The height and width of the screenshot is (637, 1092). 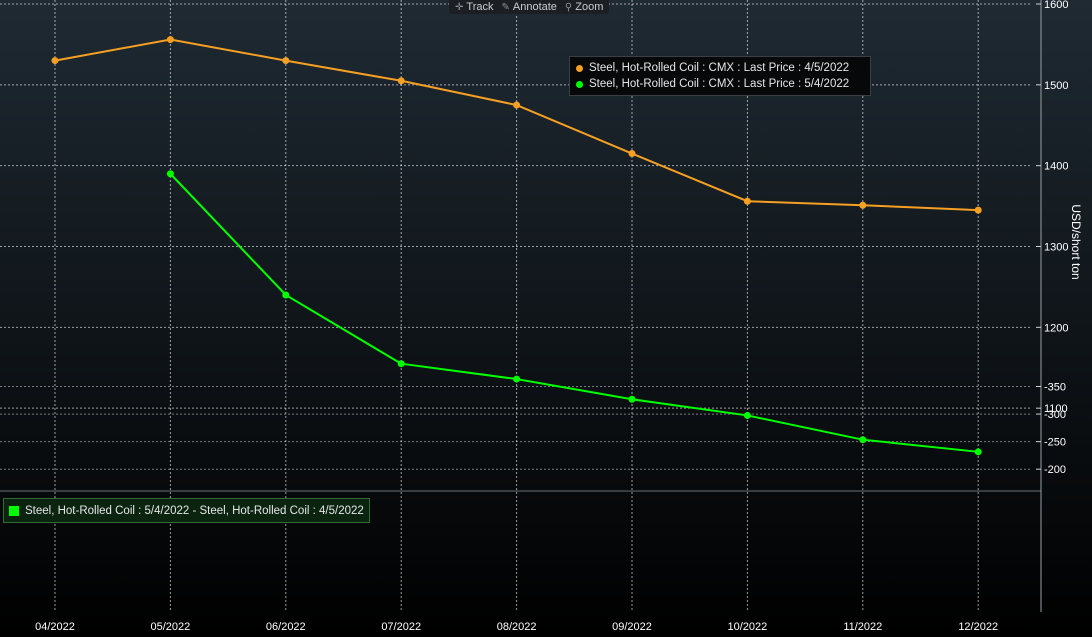 What do you see at coordinates (579, 68) in the screenshot?
I see `legend-dot-apr-icon` at bounding box center [579, 68].